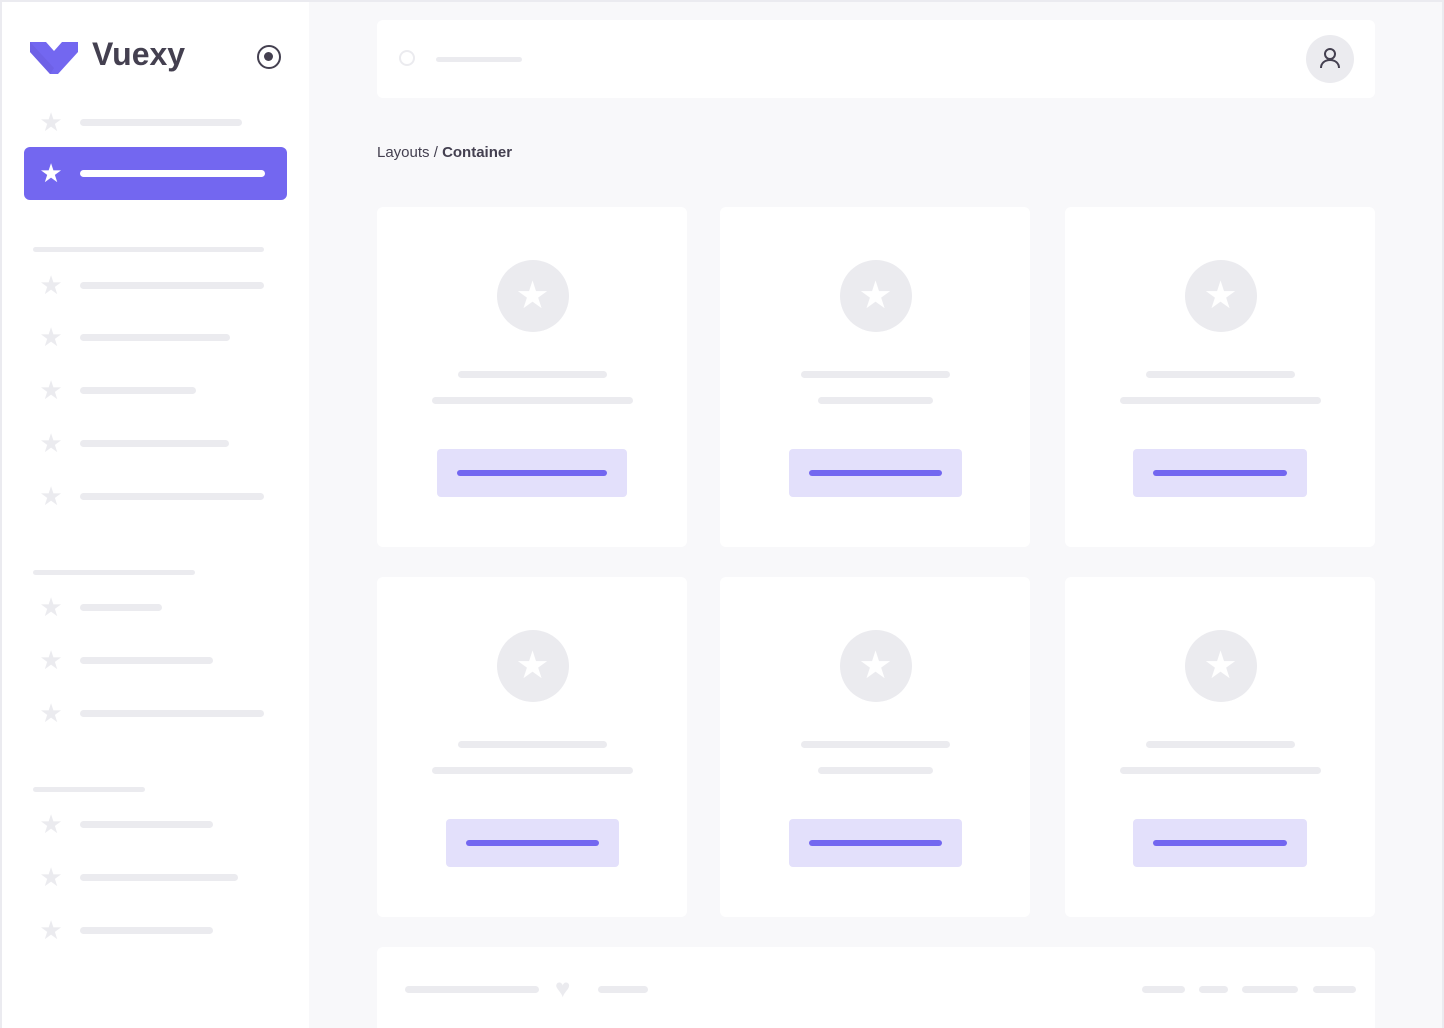 Image resolution: width=1444 pixels, height=1028 pixels. I want to click on vuexy-logo-icon, so click(54, 60).